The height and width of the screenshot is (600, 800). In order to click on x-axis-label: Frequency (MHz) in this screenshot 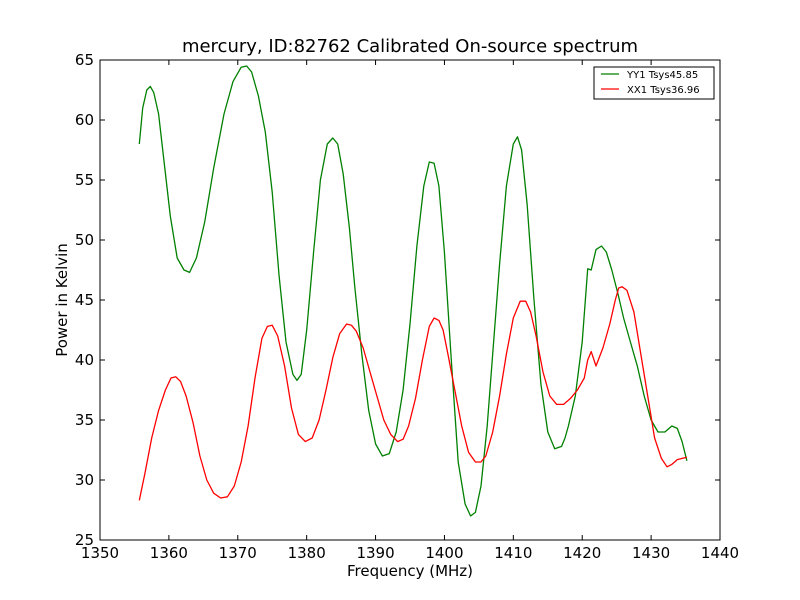, I will do `click(410, 571)`.